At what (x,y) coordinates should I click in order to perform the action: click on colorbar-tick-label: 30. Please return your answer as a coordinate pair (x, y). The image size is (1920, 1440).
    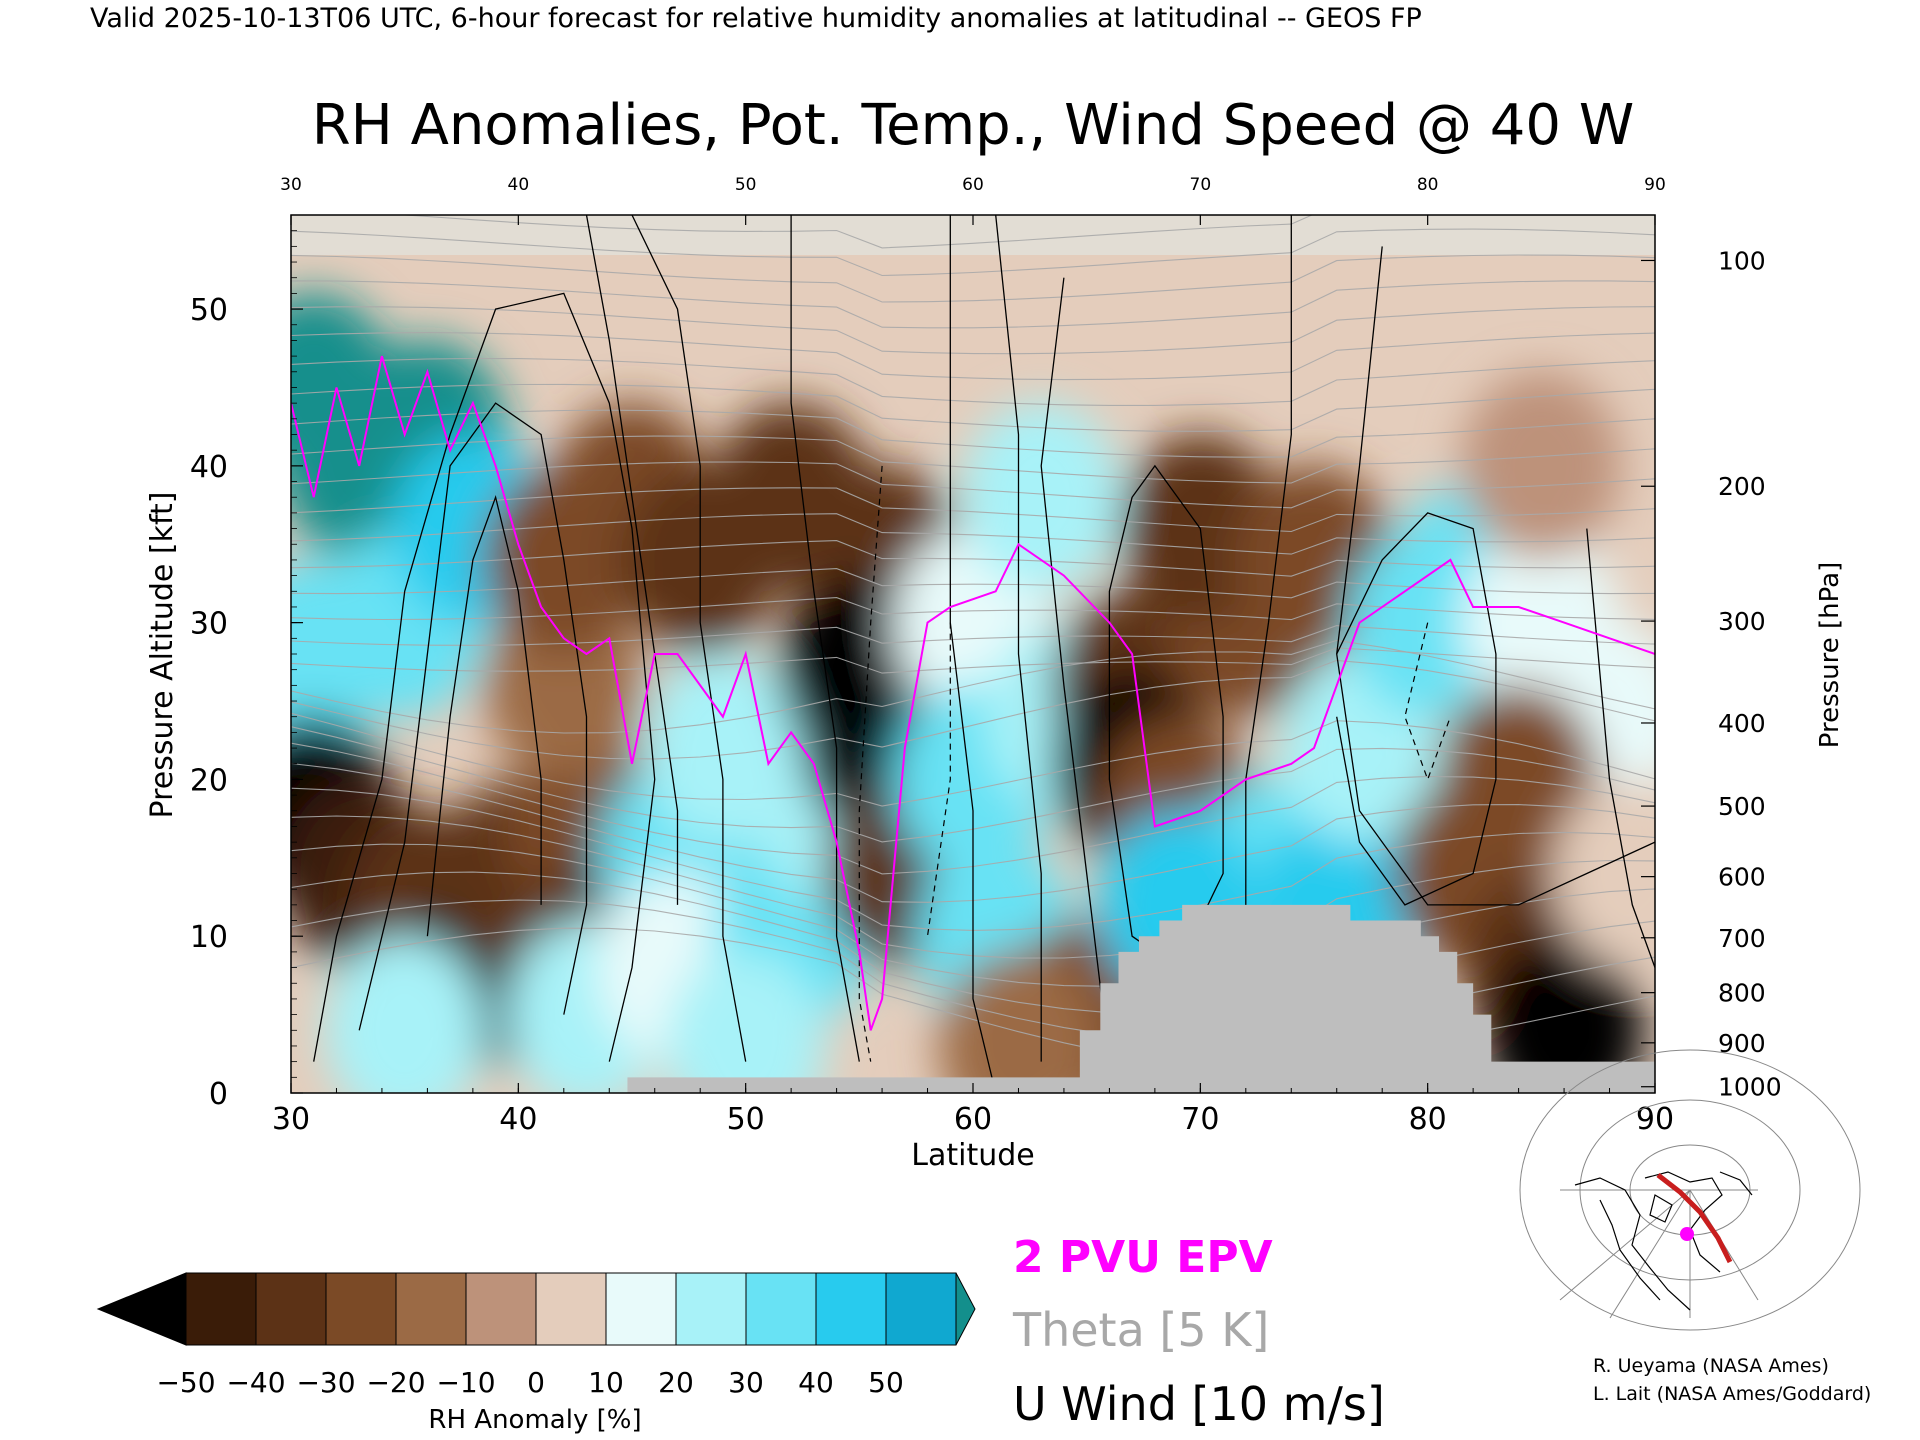
    Looking at the image, I should click on (746, 1382).